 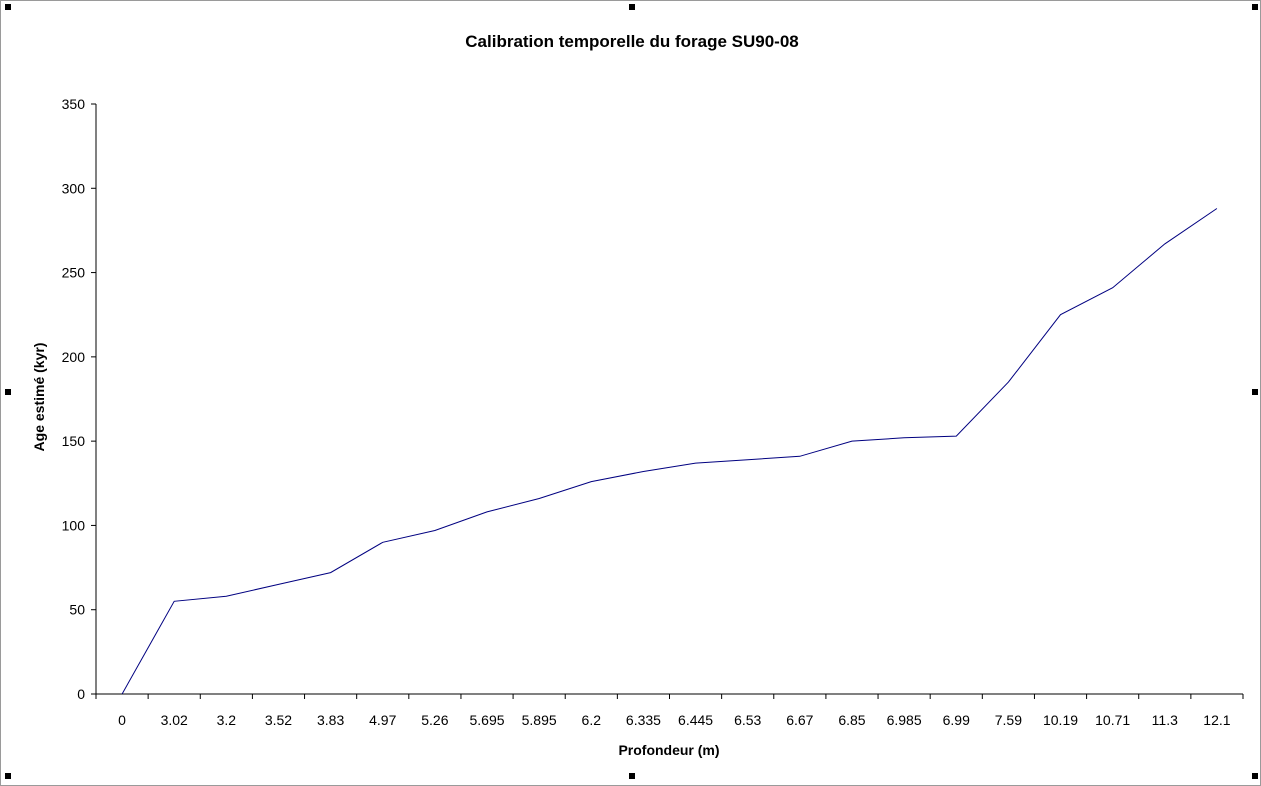 I want to click on resize-handle-middle-left, so click(x=8, y=392).